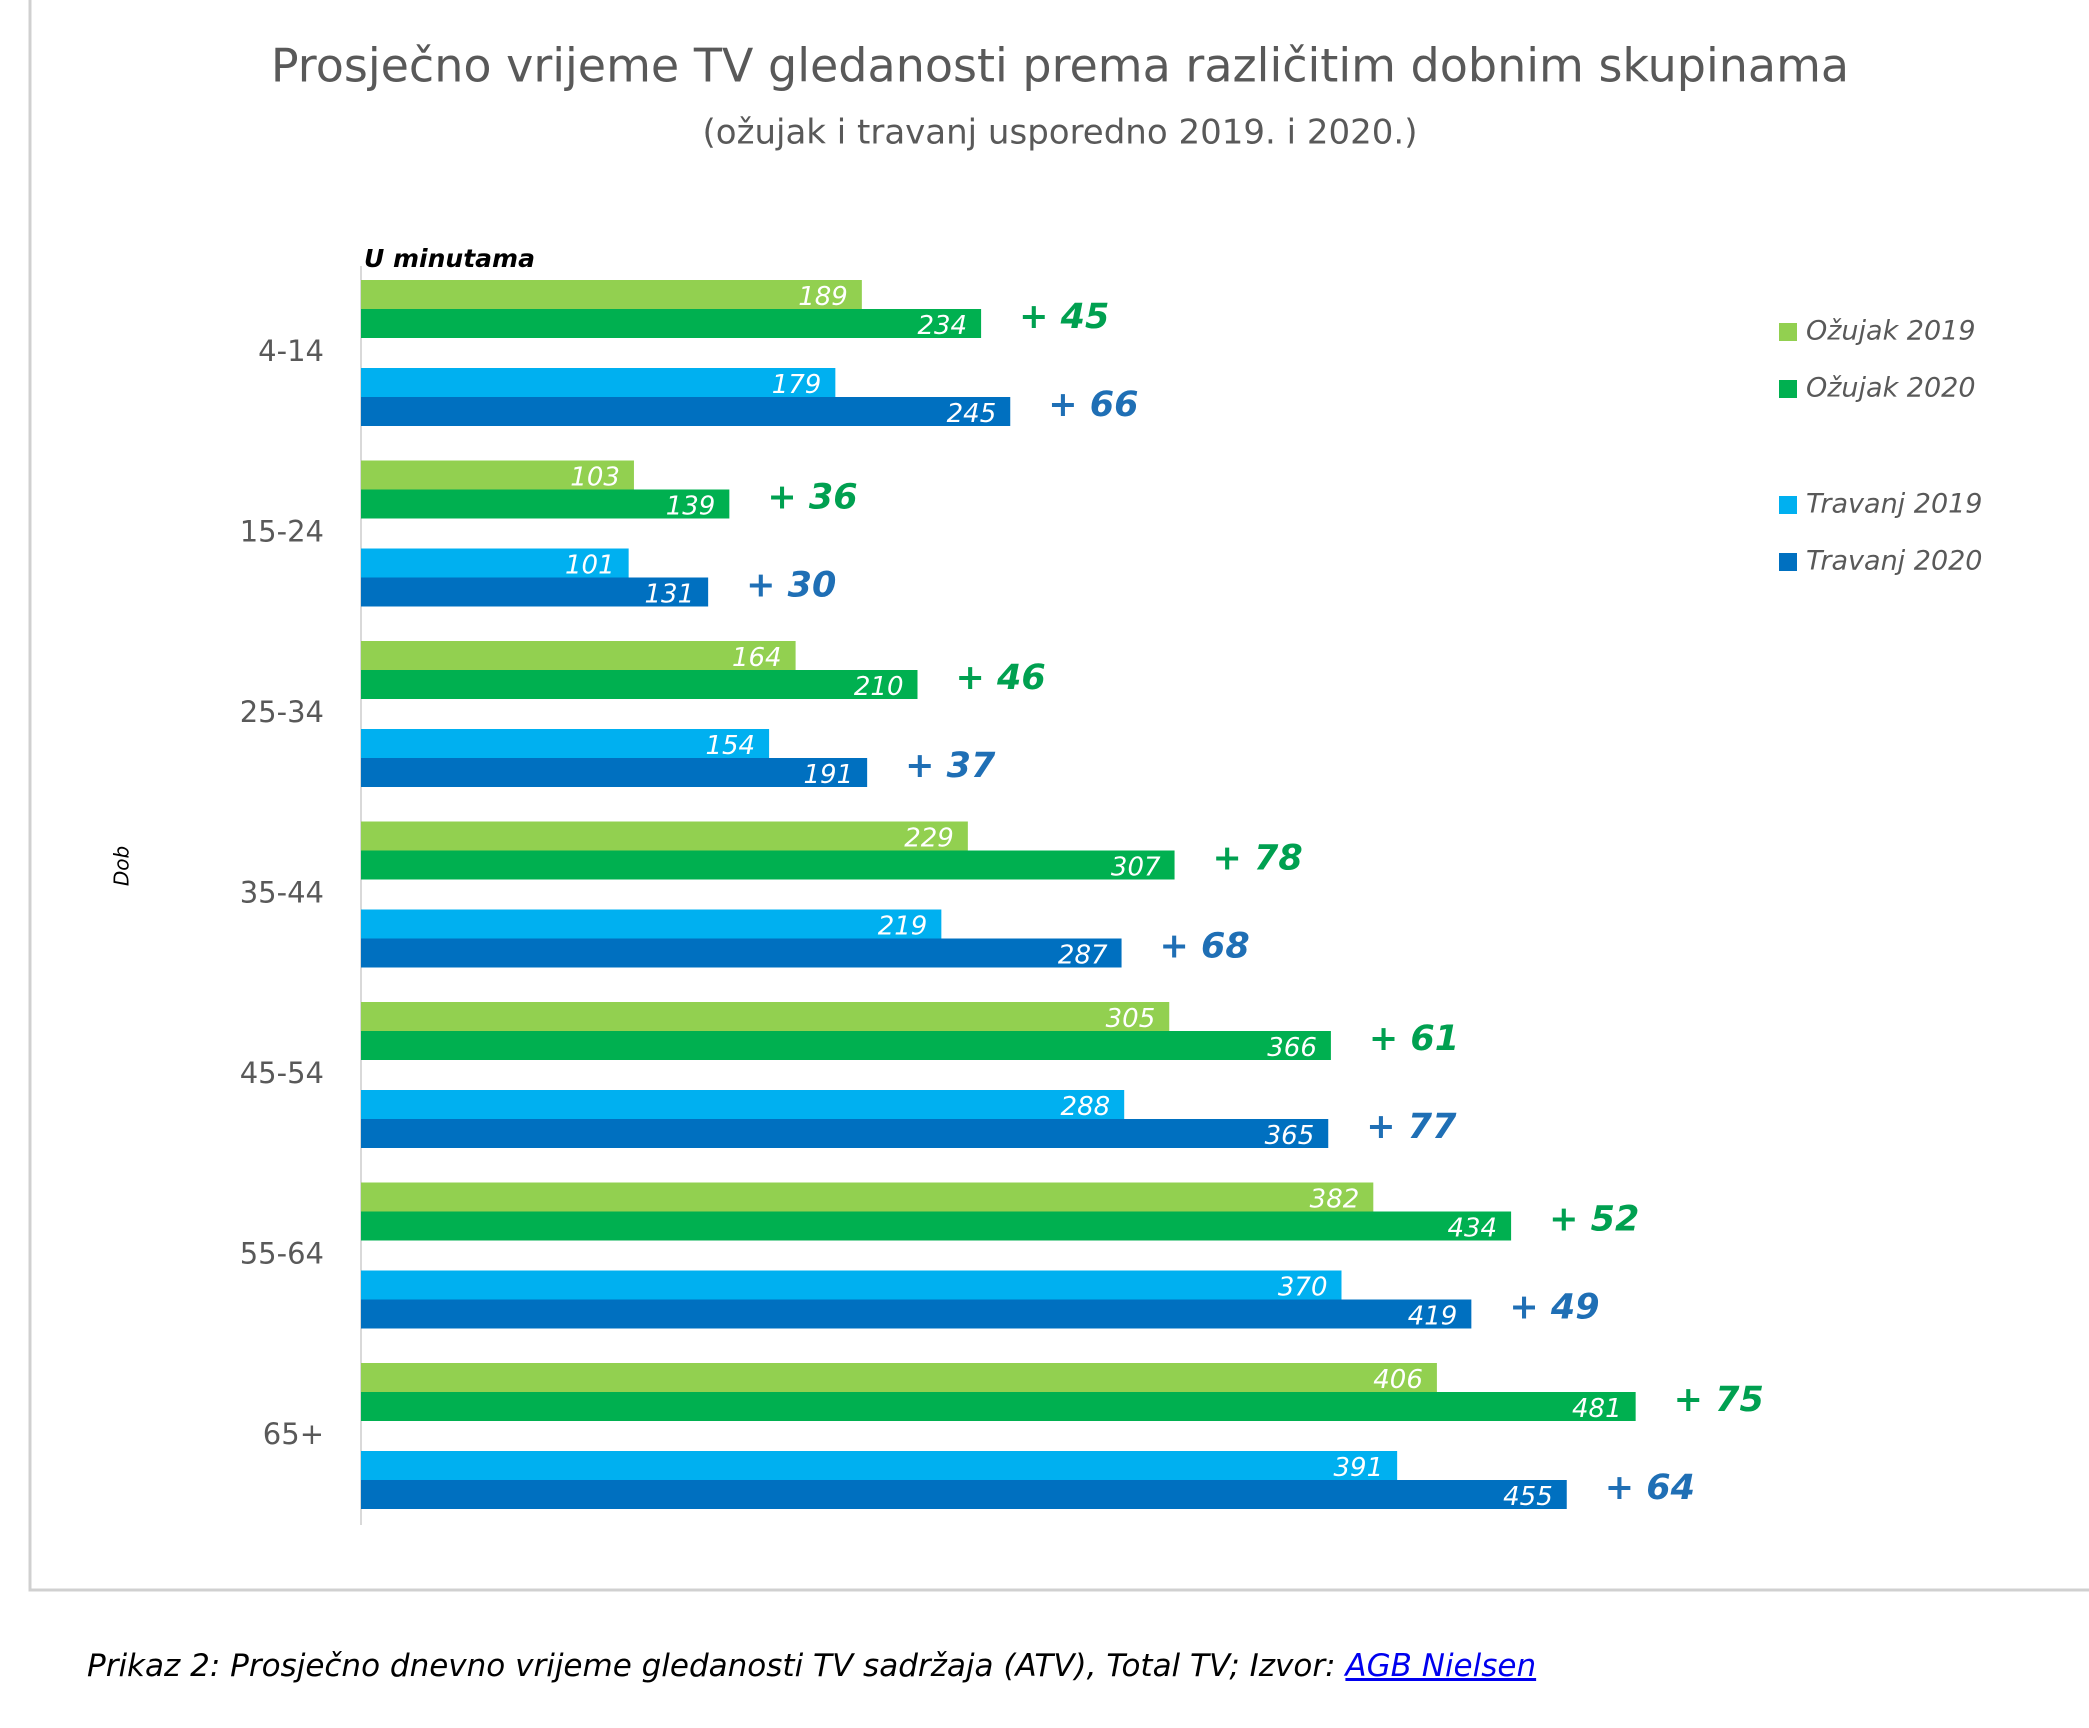 This screenshot has width=2089, height=1728. What do you see at coordinates (950, 766) in the screenshot?
I see `change-label: + 37` at bounding box center [950, 766].